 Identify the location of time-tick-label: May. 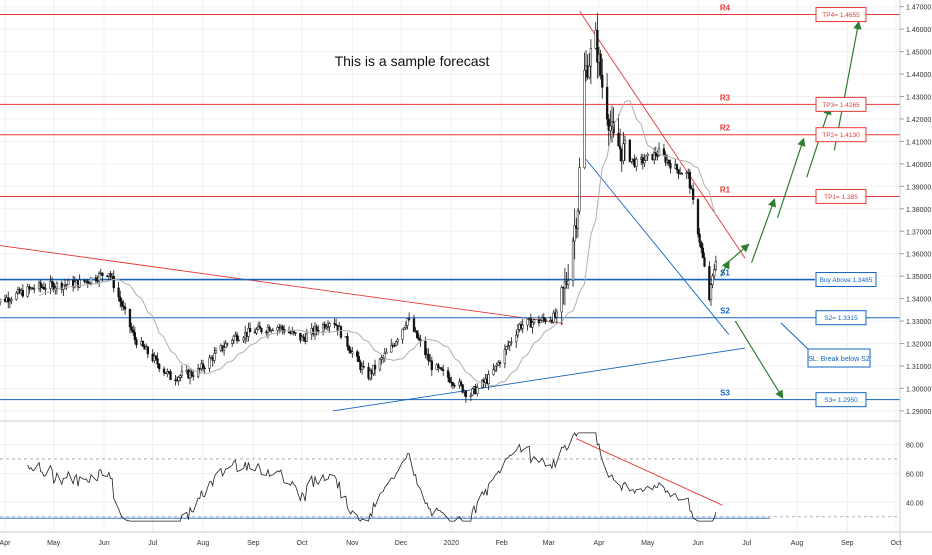
(54, 543).